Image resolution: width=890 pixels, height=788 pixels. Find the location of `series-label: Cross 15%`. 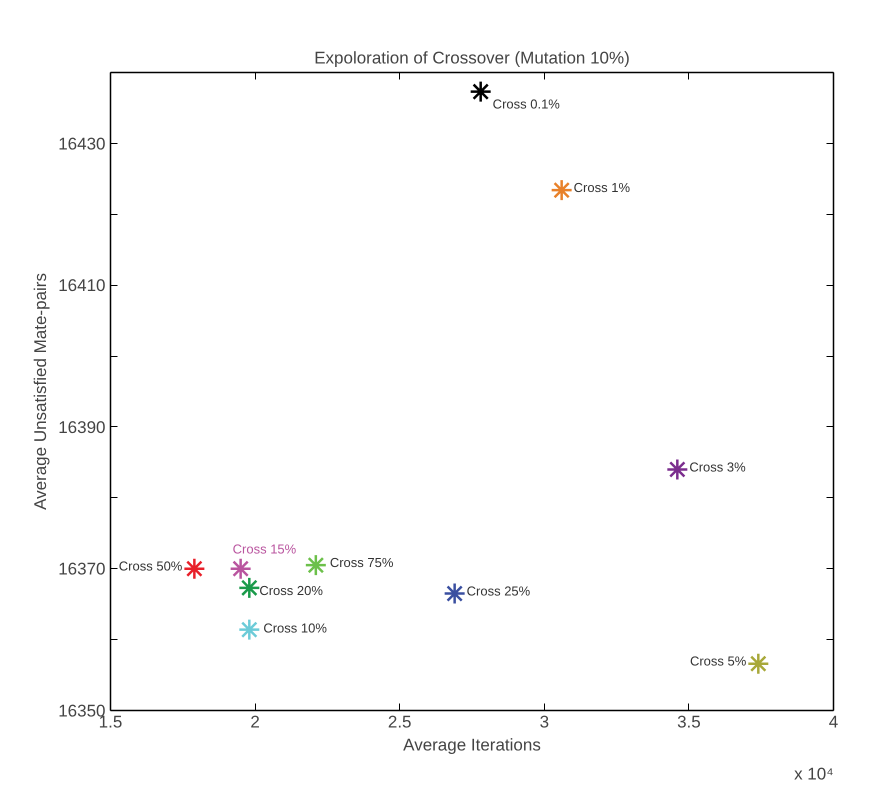

series-label: Cross 15% is located at coordinates (264, 549).